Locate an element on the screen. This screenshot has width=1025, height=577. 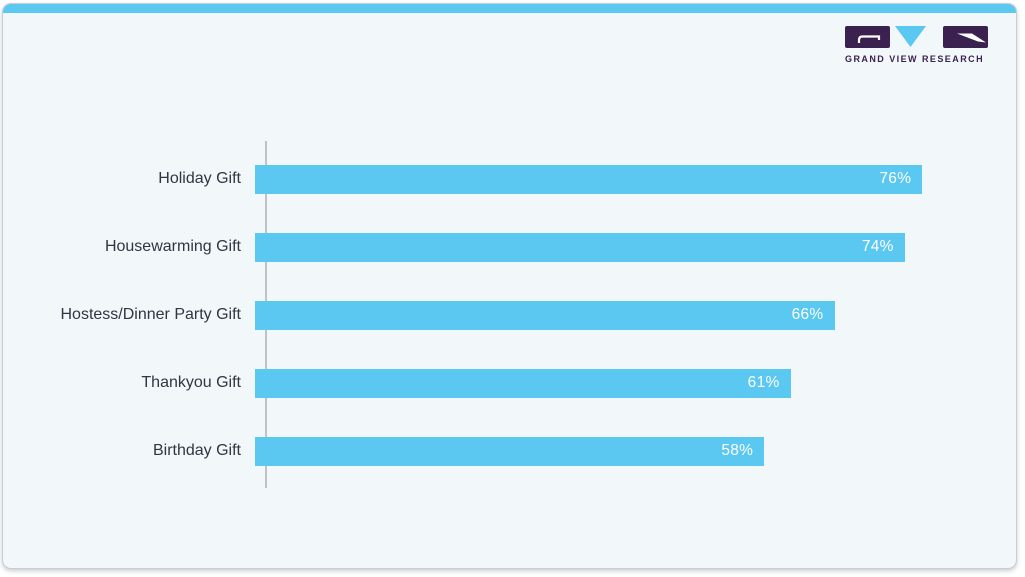
bar-row: Thankyou Gift 61% is located at coordinates (489, 383).